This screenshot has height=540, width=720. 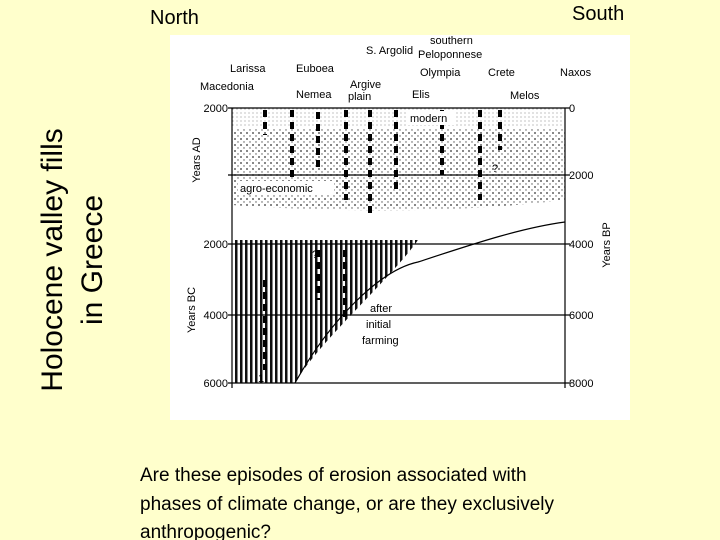 What do you see at coordinates (428, 119) in the screenshot?
I see `zone-label: modern` at bounding box center [428, 119].